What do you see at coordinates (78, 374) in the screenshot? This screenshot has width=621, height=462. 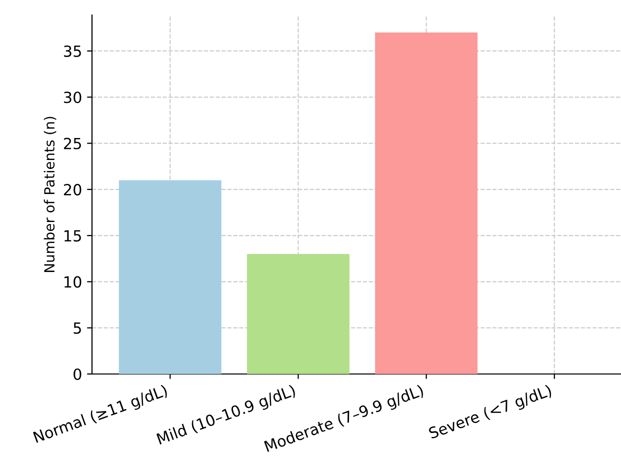 I see `y-tick-label: 0` at bounding box center [78, 374].